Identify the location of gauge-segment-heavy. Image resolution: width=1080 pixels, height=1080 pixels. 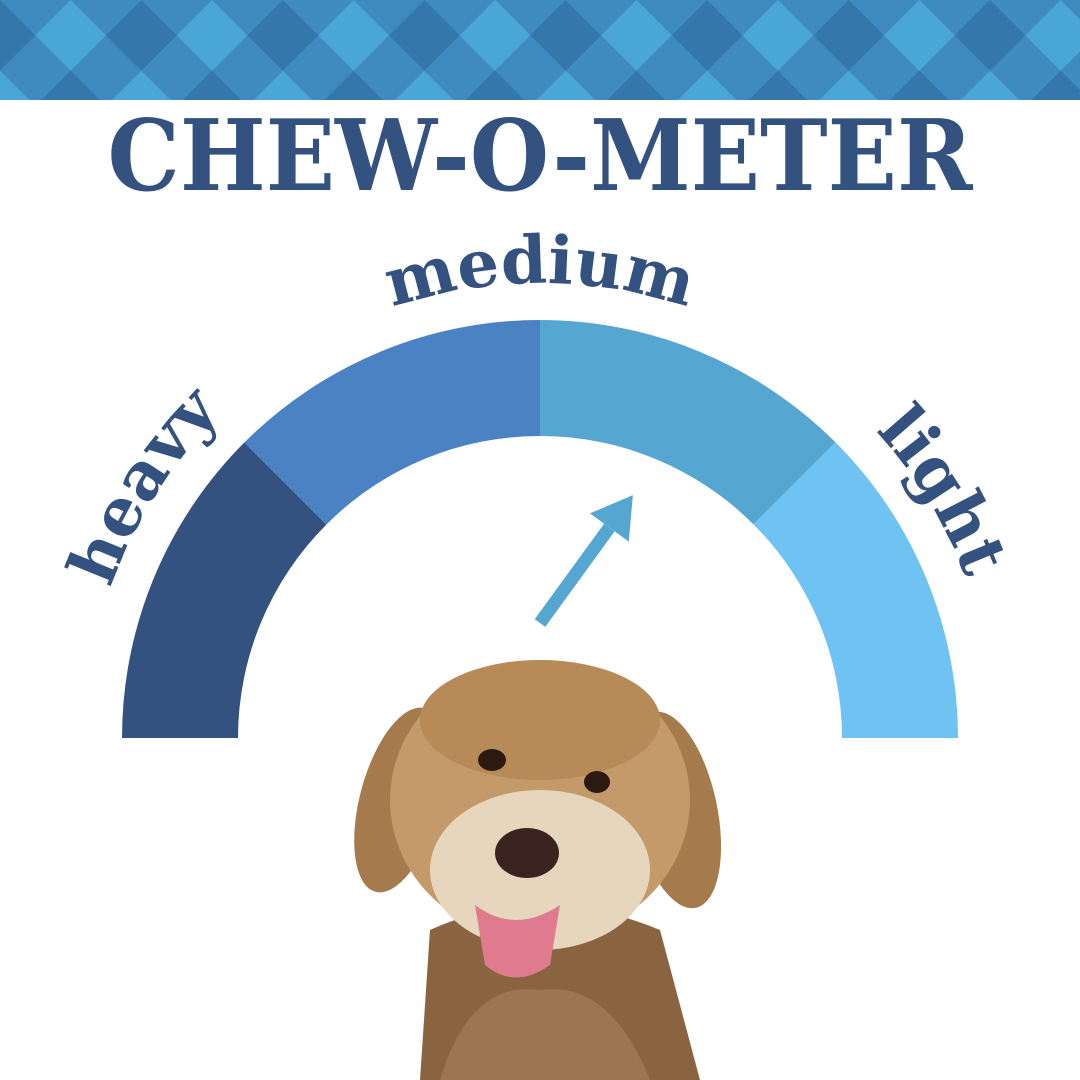
(224, 590).